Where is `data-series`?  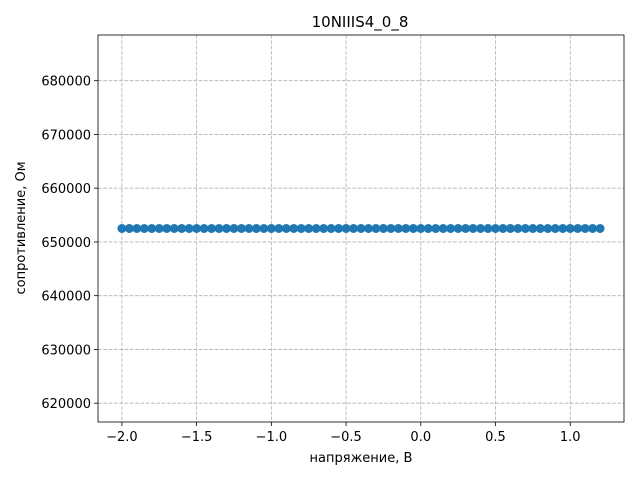 data-series is located at coordinates (361, 228).